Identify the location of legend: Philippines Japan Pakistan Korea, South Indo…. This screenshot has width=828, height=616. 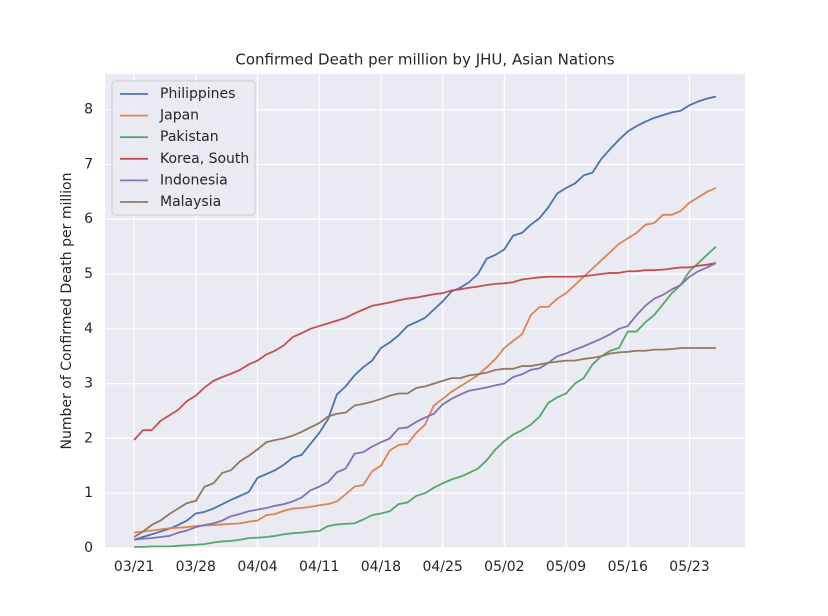
(183, 148).